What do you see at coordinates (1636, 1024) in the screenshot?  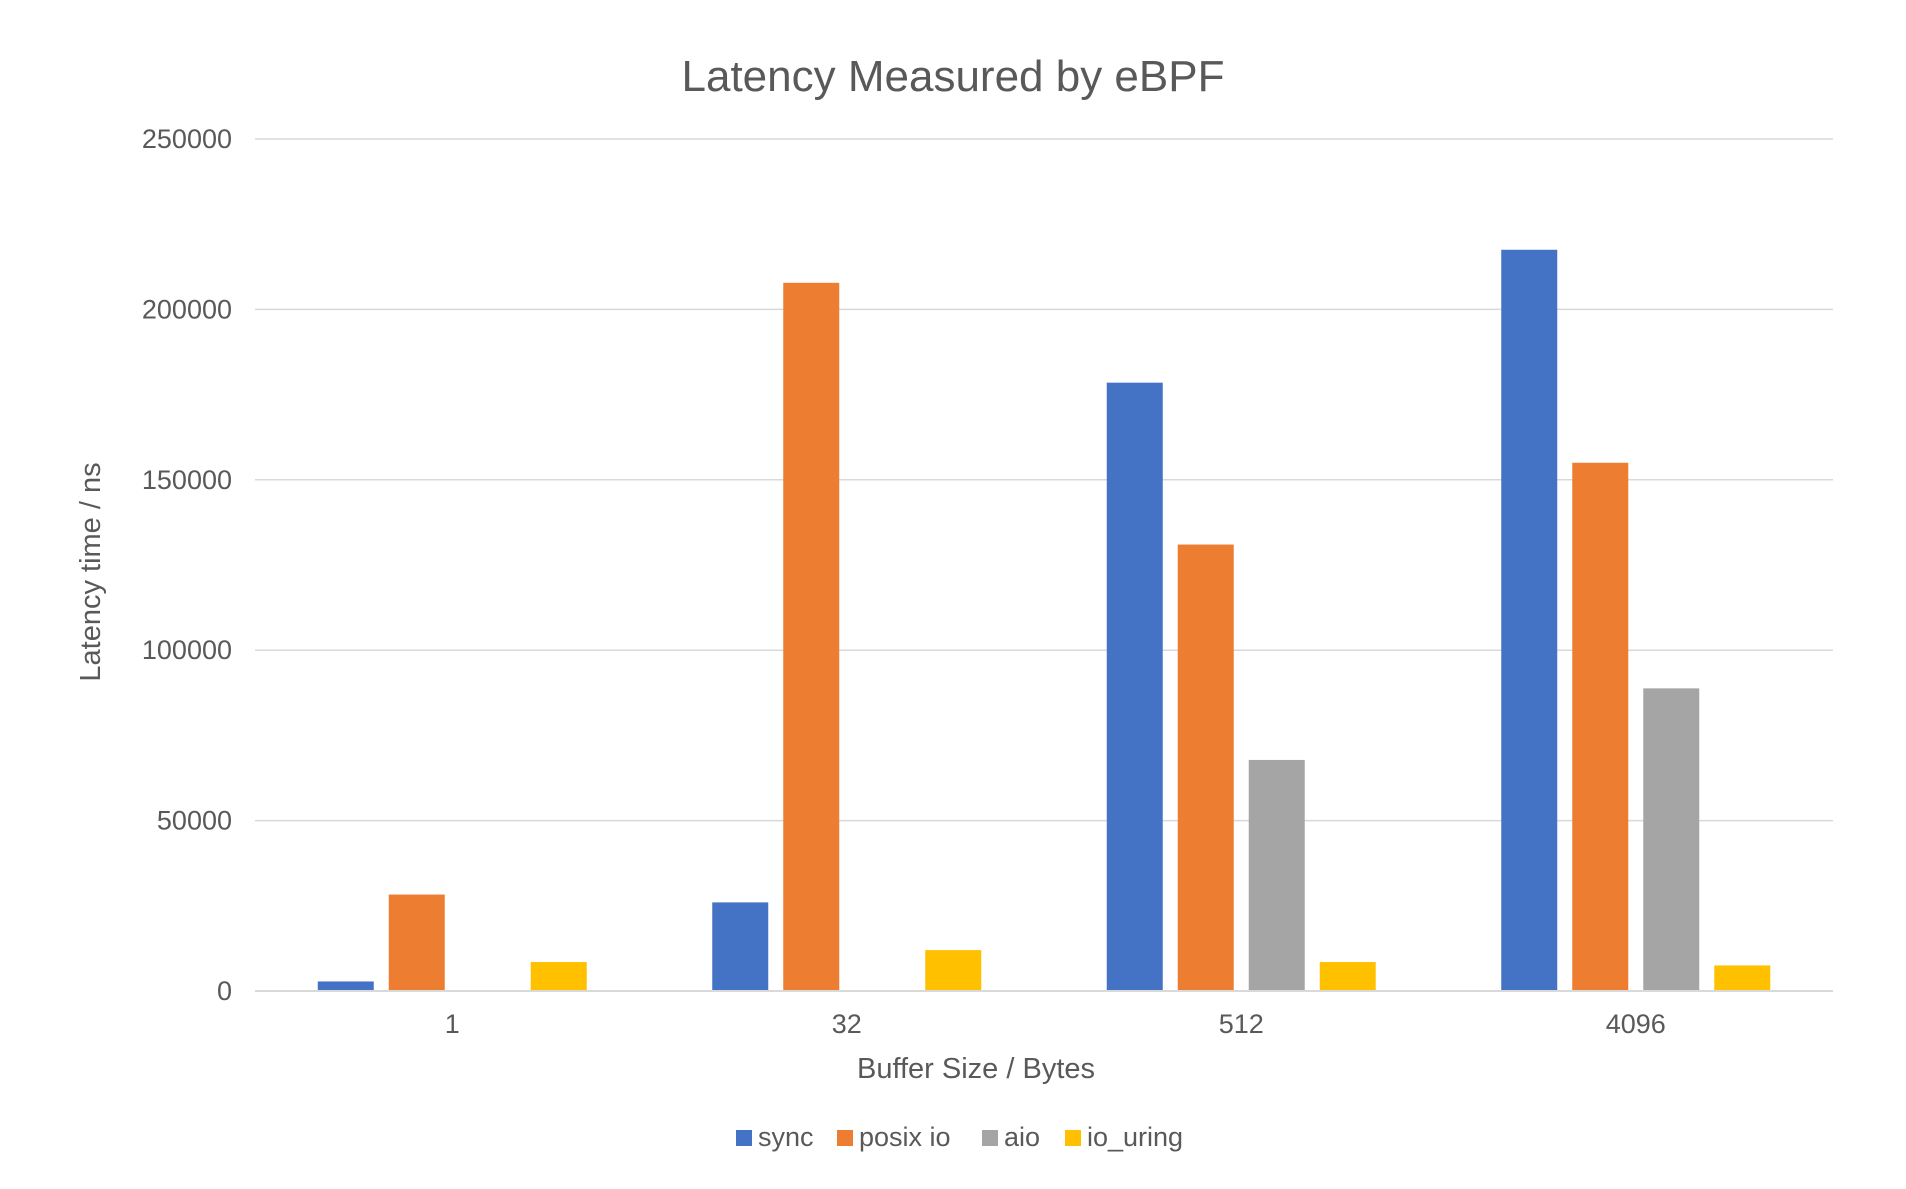 I see `x-tick-label: 4096` at bounding box center [1636, 1024].